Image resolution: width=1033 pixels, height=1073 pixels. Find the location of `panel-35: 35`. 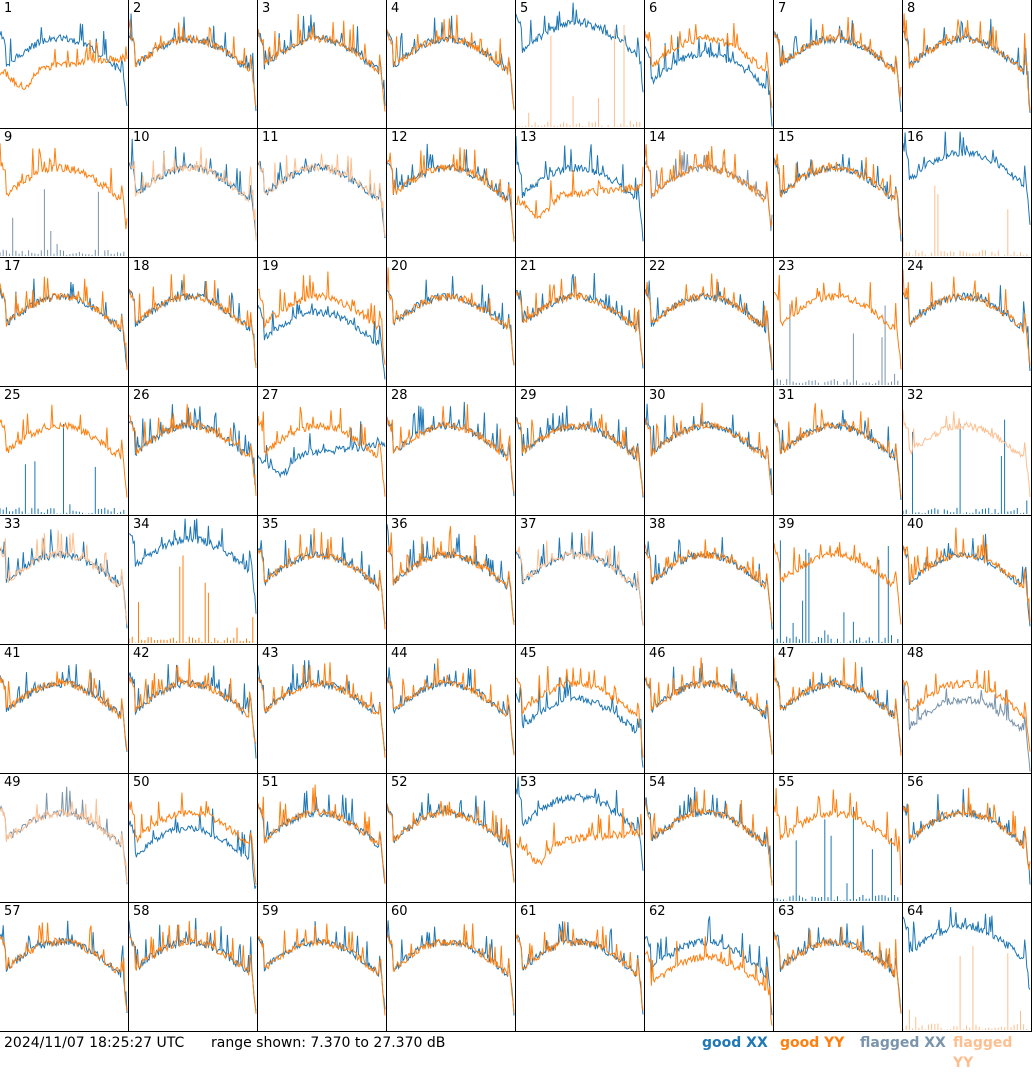

panel-35: 35 is located at coordinates (322, 580).